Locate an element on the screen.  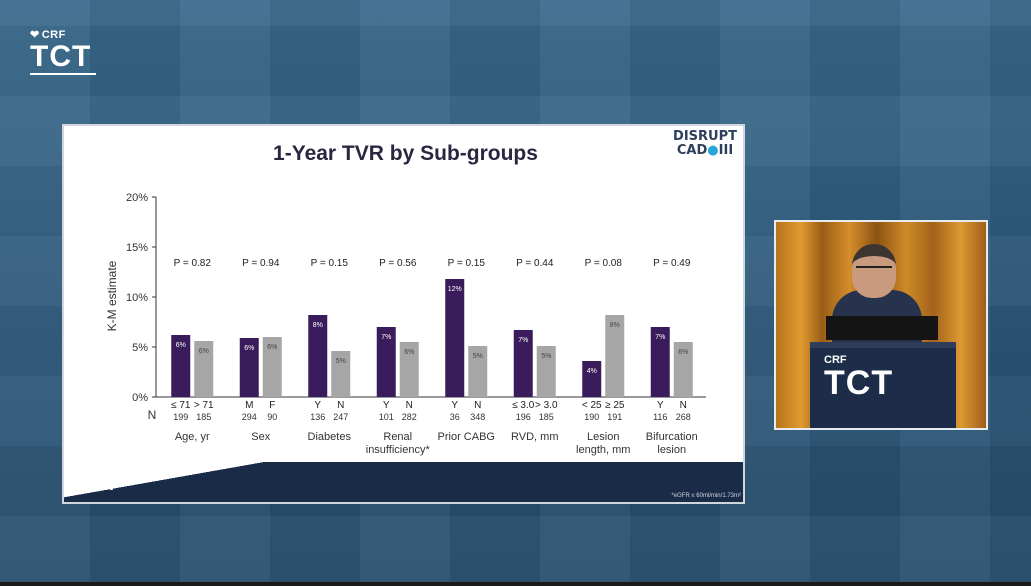
tct-corner-logo: ❤ CRF TCT is located at coordinates (63, 51).